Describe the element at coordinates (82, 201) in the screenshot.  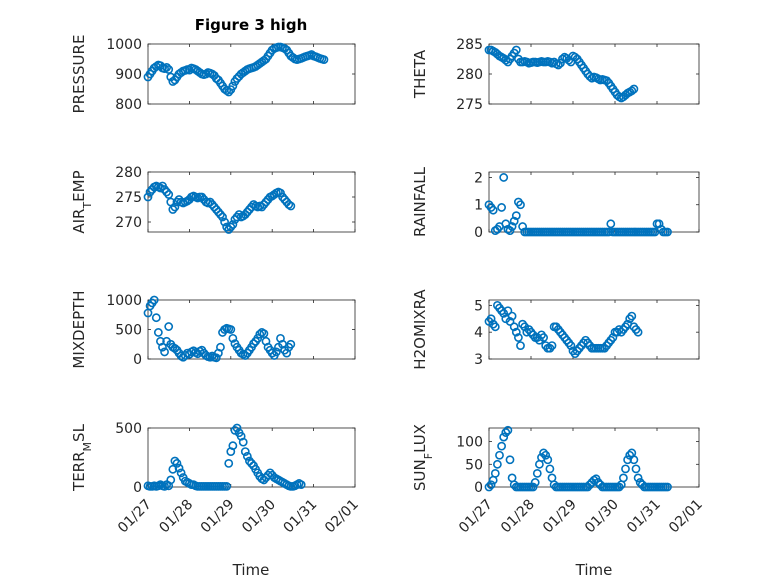
I see `y-axis-label-air-temp: AIRTEMP` at that location.